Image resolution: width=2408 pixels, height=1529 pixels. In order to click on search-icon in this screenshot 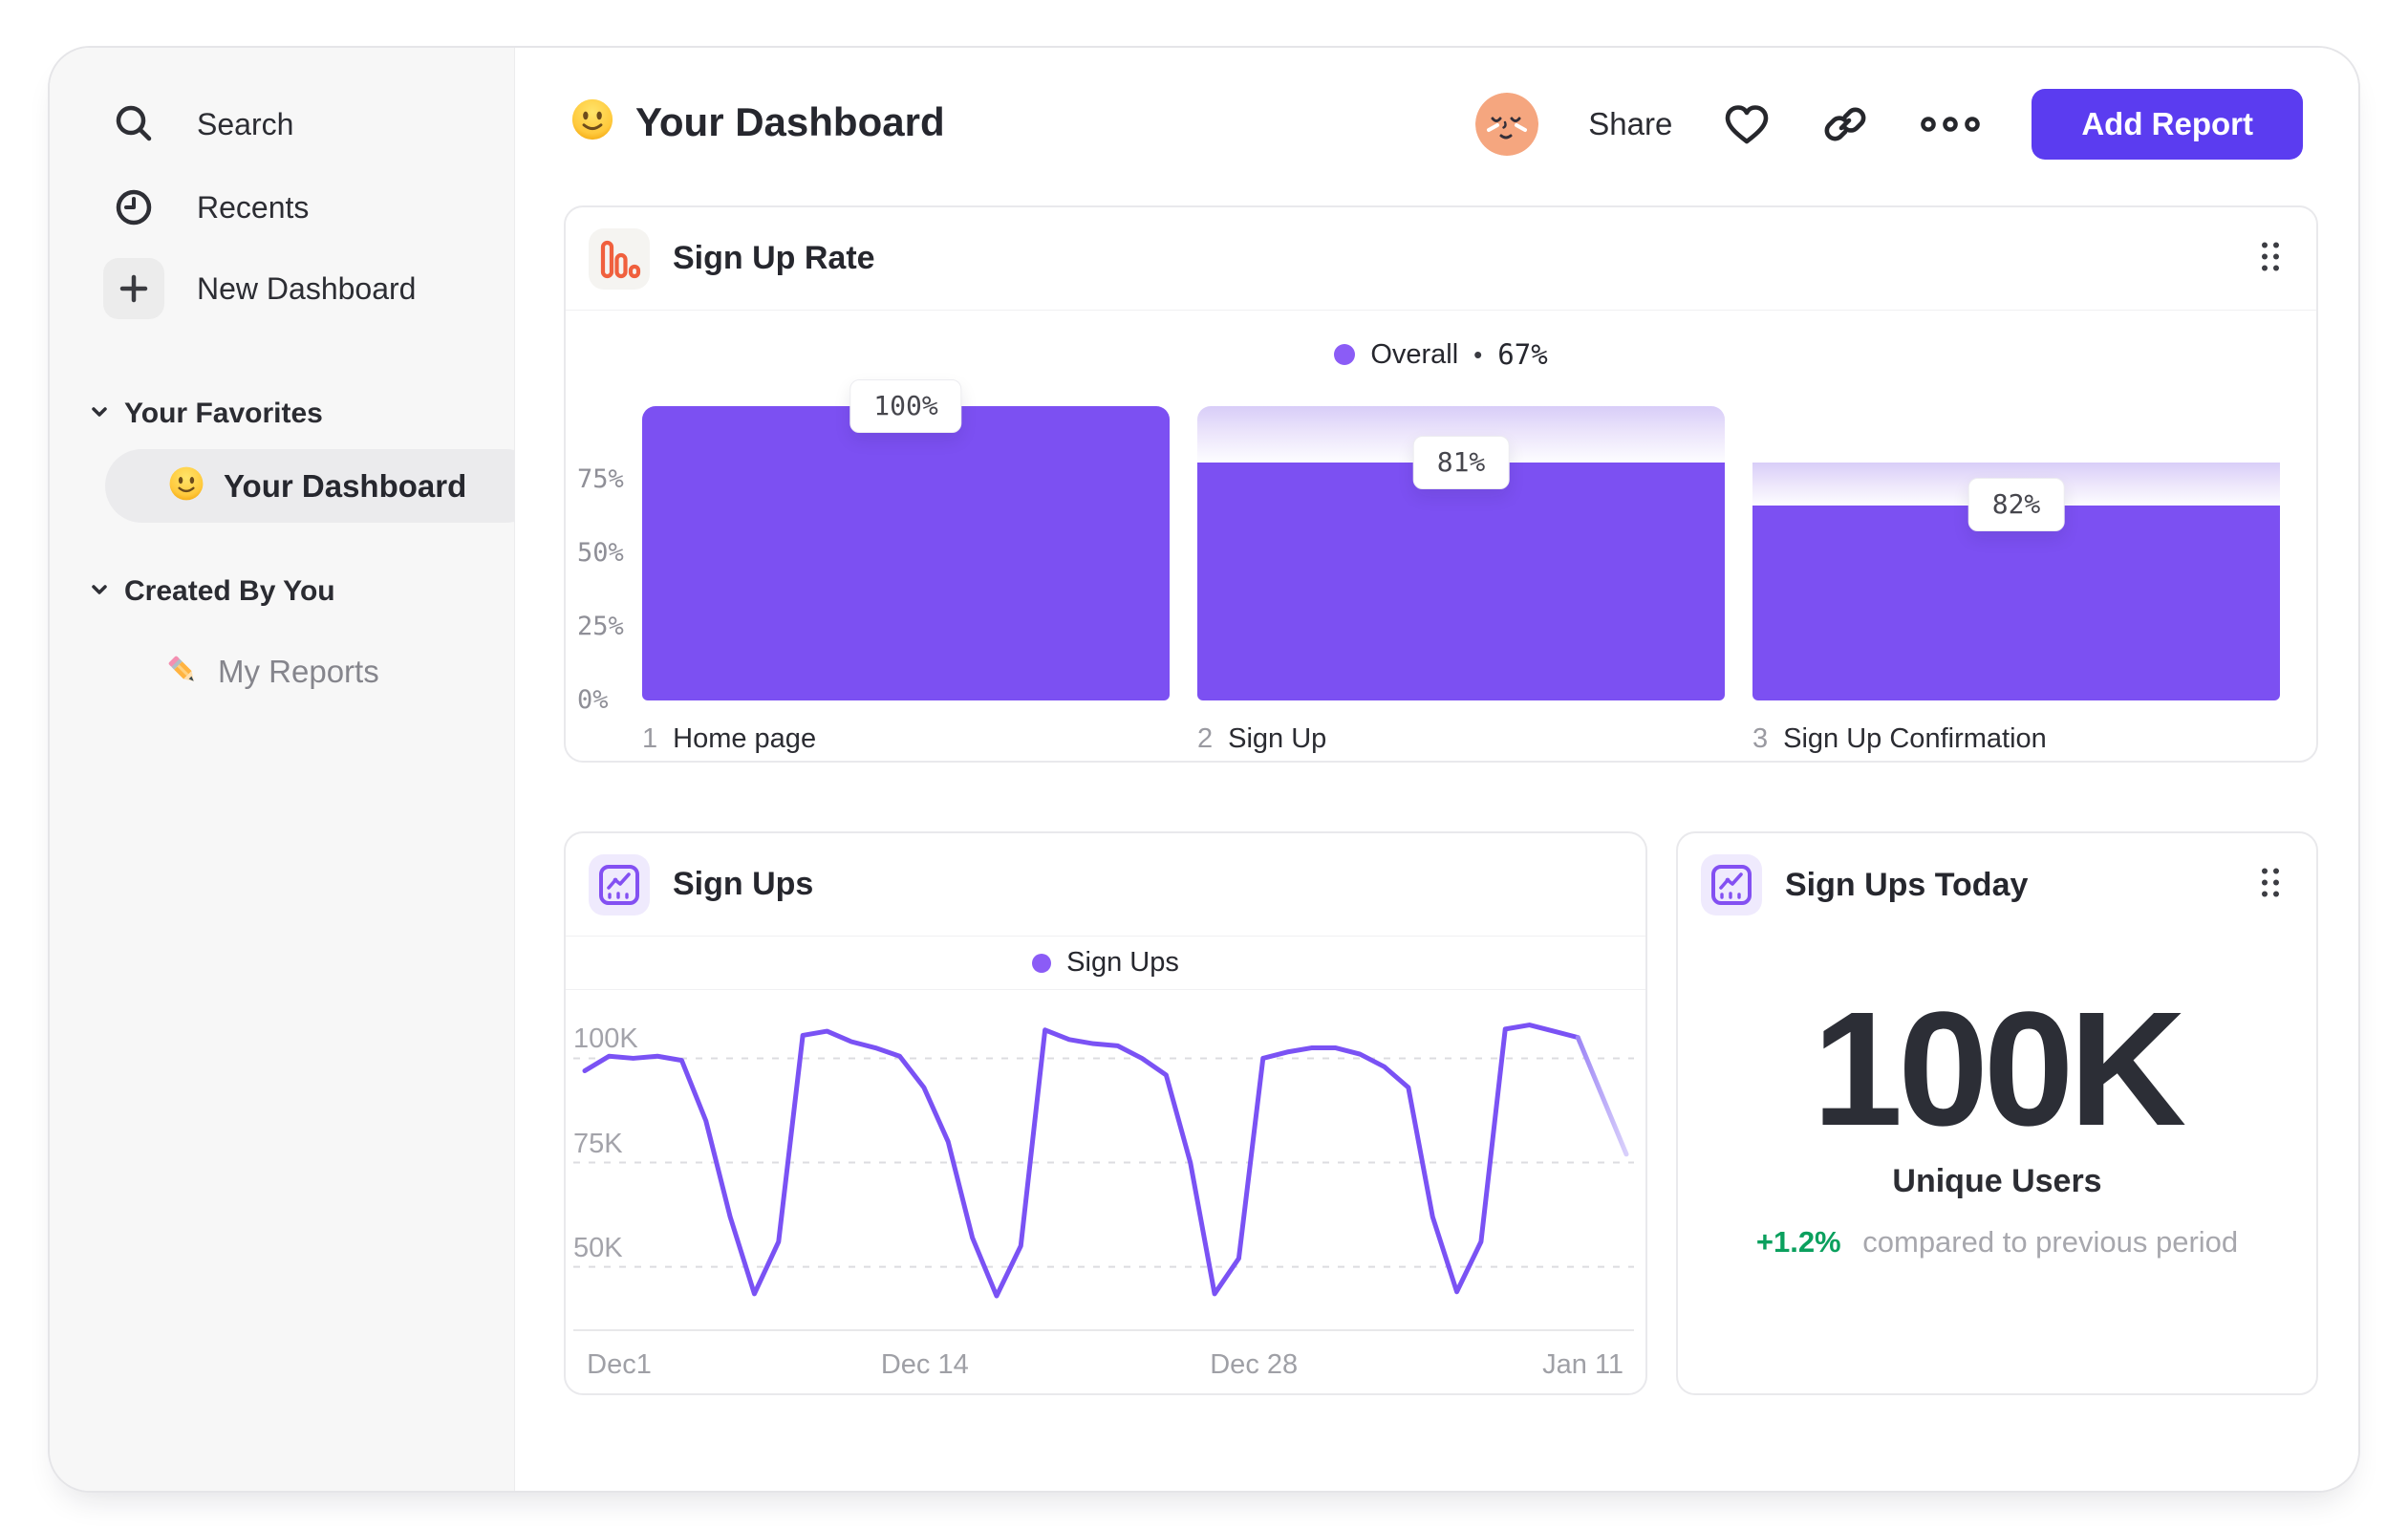, I will do `click(134, 124)`.